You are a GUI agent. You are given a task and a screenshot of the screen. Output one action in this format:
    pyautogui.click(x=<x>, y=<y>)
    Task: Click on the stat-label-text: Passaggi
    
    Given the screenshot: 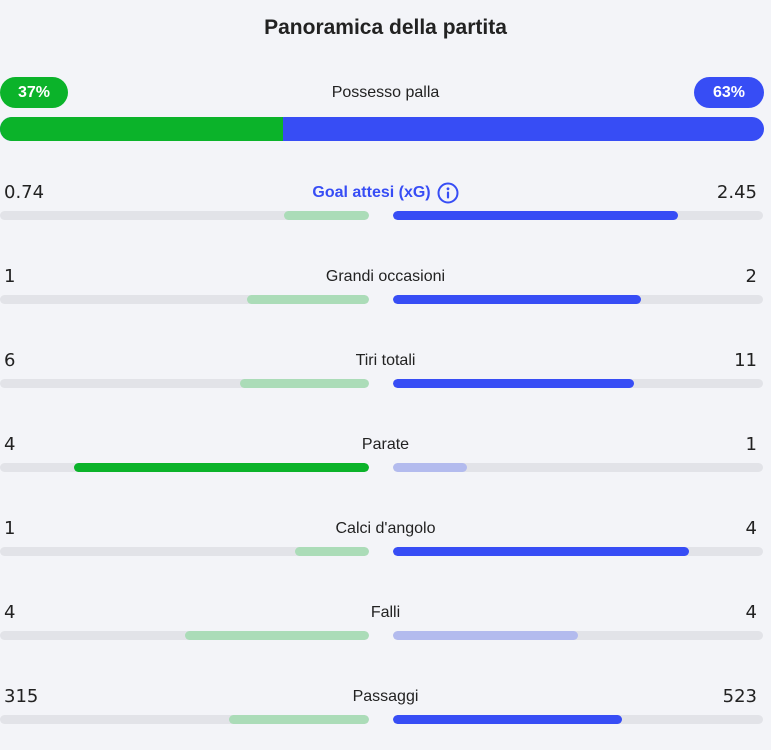 What is the action you would take?
    pyautogui.click(x=385, y=696)
    